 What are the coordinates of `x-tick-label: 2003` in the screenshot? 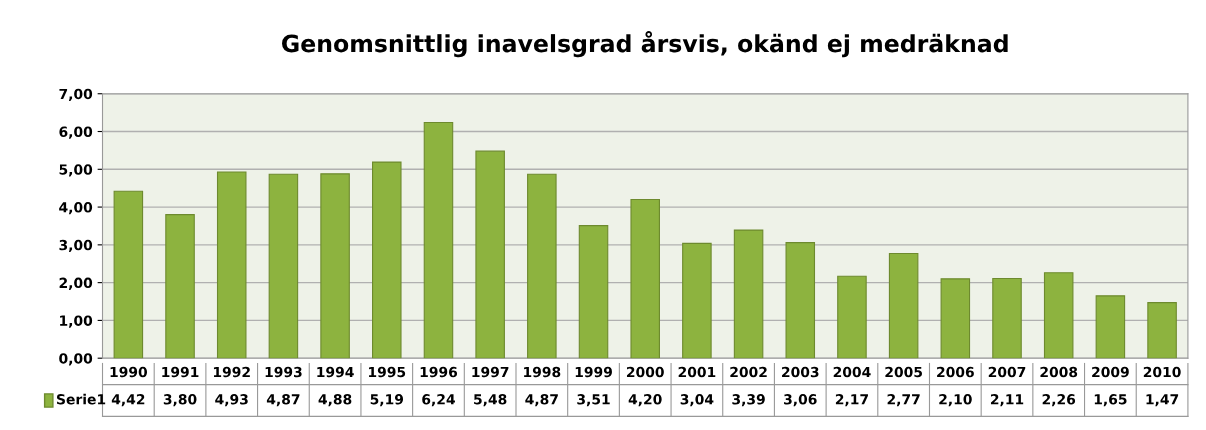 It's located at (800, 372).